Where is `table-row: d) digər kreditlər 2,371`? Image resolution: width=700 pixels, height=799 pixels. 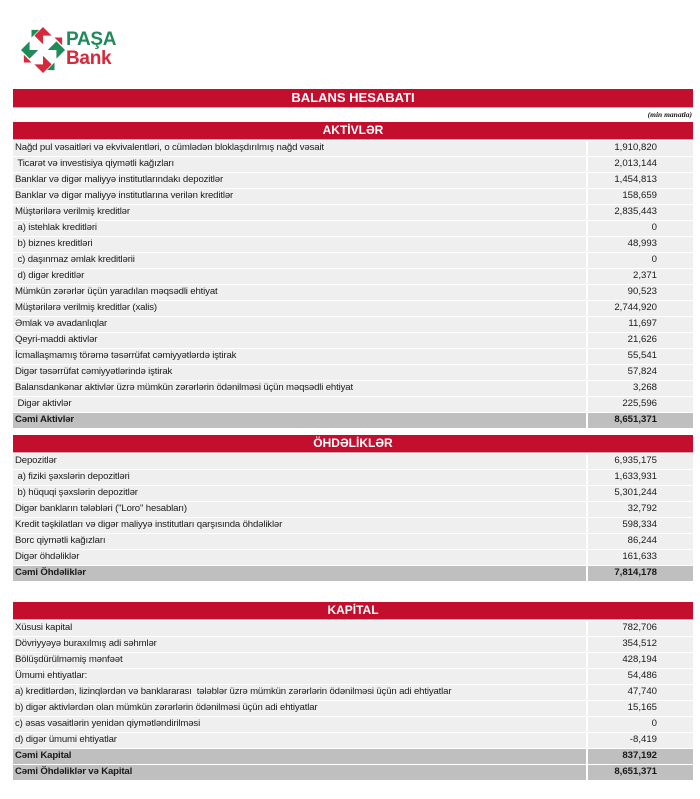 table-row: d) digər kreditlər 2,371 is located at coordinates (353, 276).